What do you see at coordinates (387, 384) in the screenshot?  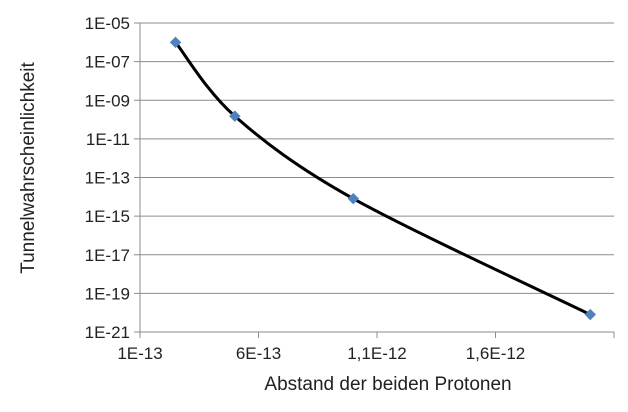 I see `x-axis-title: Abstand der beiden Protonen` at bounding box center [387, 384].